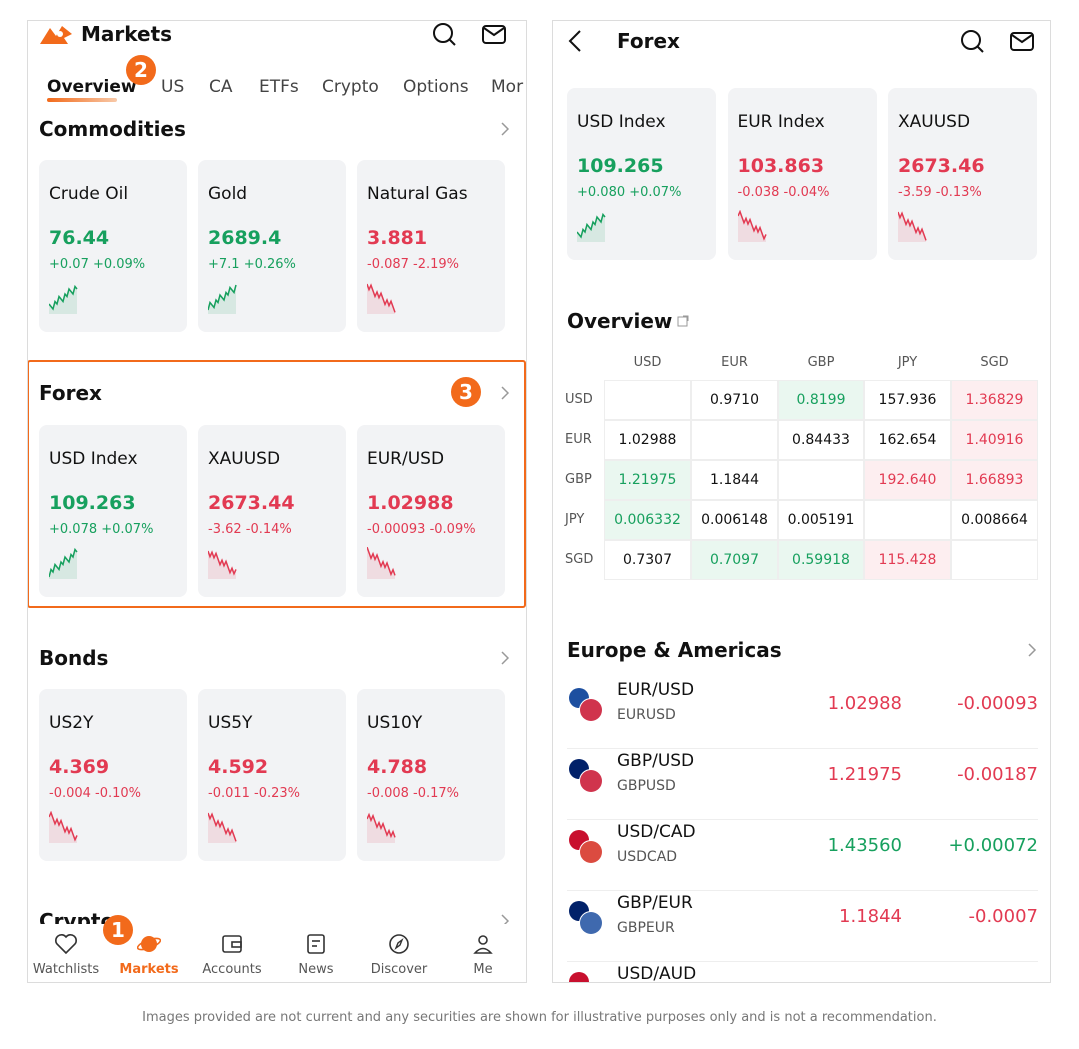  Describe the element at coordinates (399, 969) in the screenshot. I see `nav-label: Discover` at that location.